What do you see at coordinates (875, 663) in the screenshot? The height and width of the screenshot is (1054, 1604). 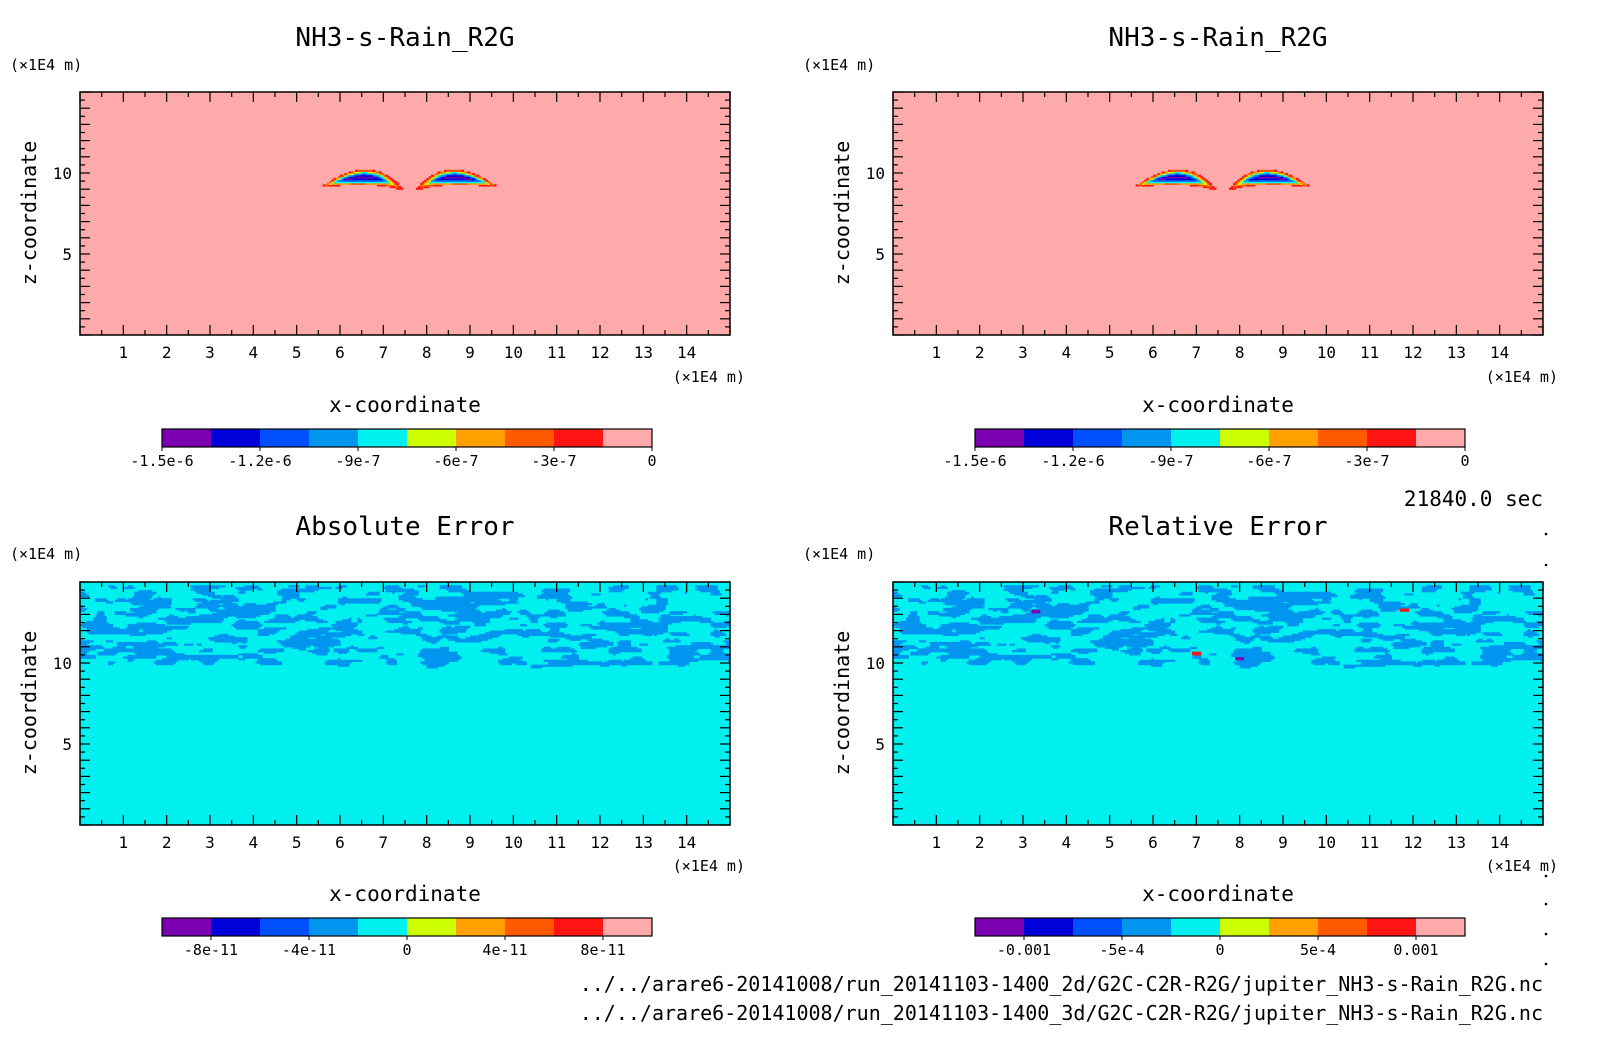 I see `y-tick-label: 10` at bounding box center [875, 663].